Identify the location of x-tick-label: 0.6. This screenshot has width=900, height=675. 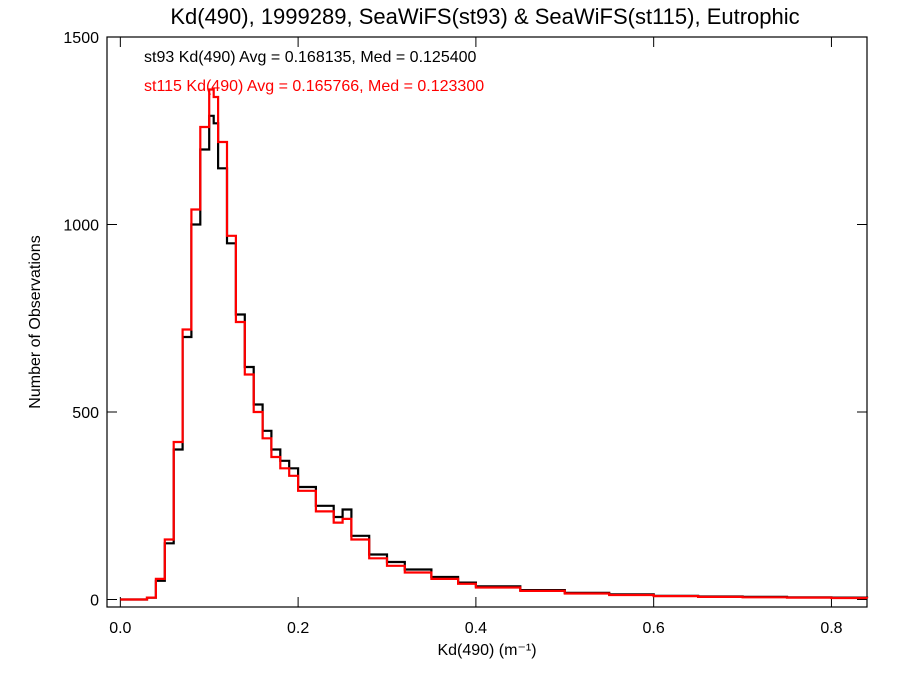
(654, 628).